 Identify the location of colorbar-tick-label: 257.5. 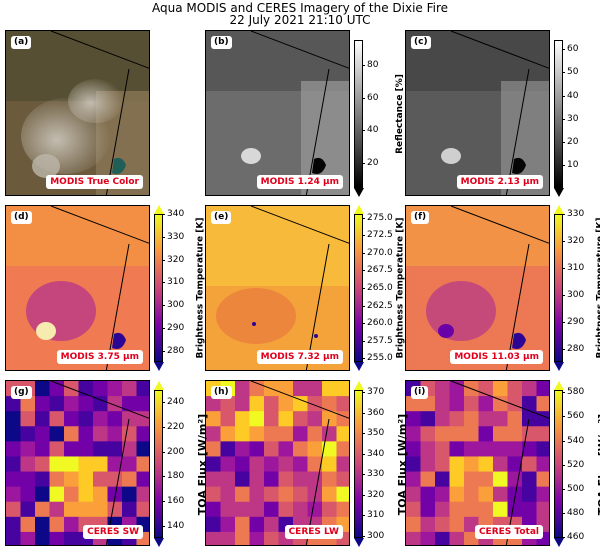
(377, 340).